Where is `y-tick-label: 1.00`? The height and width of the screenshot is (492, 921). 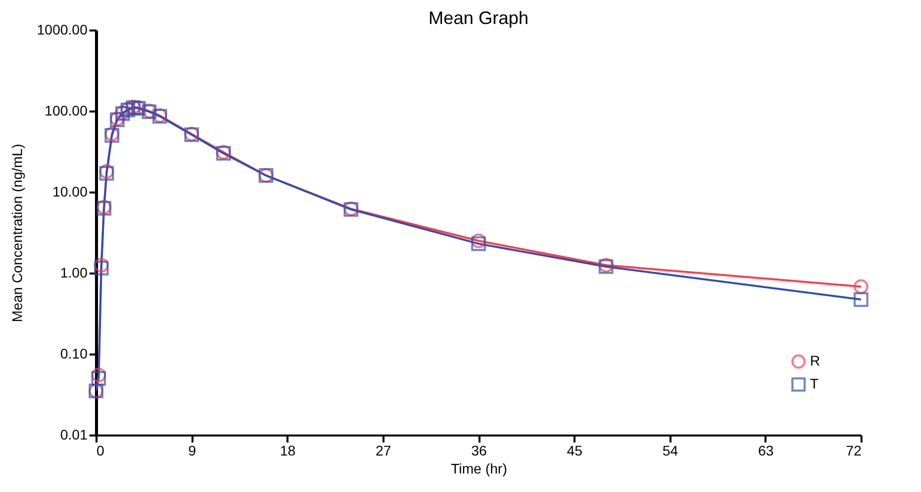 y-tick-label: 1.00 is located at coordinates (74, 272).